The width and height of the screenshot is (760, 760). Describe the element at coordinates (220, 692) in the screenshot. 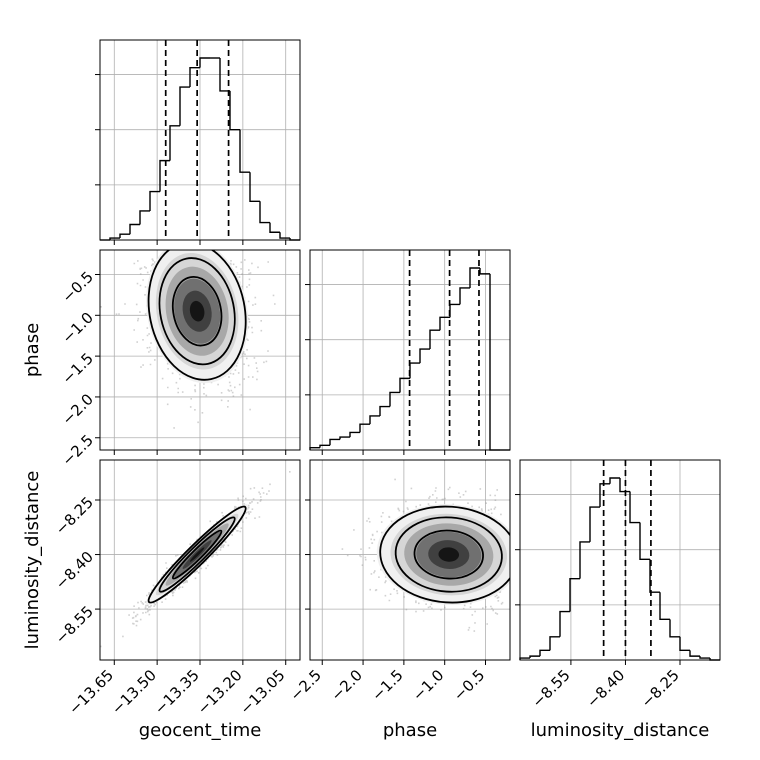

I see `x-tick-label-geocent-time-3: −13.20` at that location.